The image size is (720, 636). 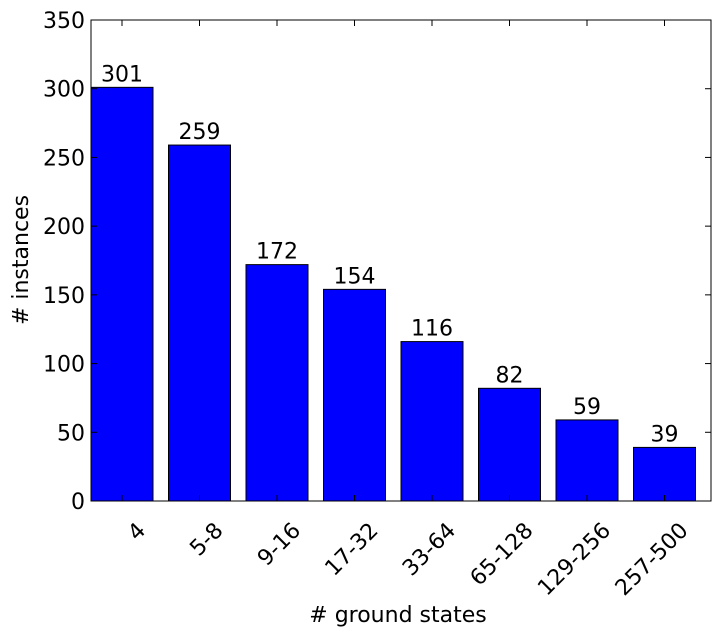 I want to click on data-label: 301, so click(x=122, y=74).